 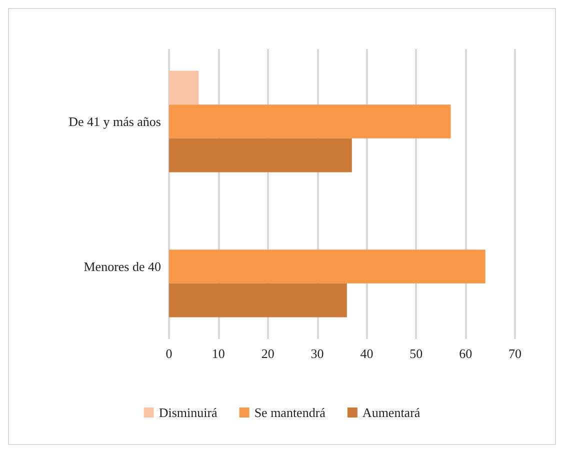 What do you see at coordinates (169, 353) in the screenshot?
I see `x-tick-label: 0` at bounding box center [169, 353].